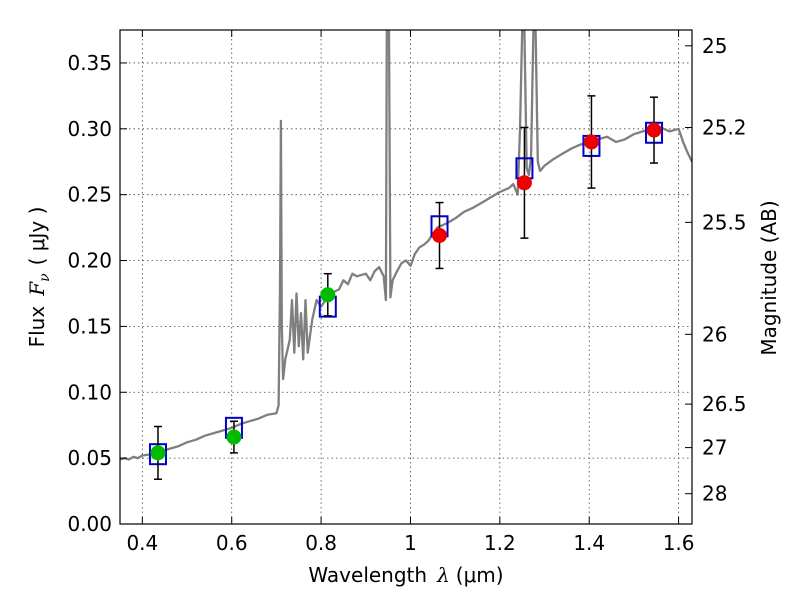  Describe the element at coordinates (714, 494) in the screenshot. I see `right-tick-label: 28` at that location.